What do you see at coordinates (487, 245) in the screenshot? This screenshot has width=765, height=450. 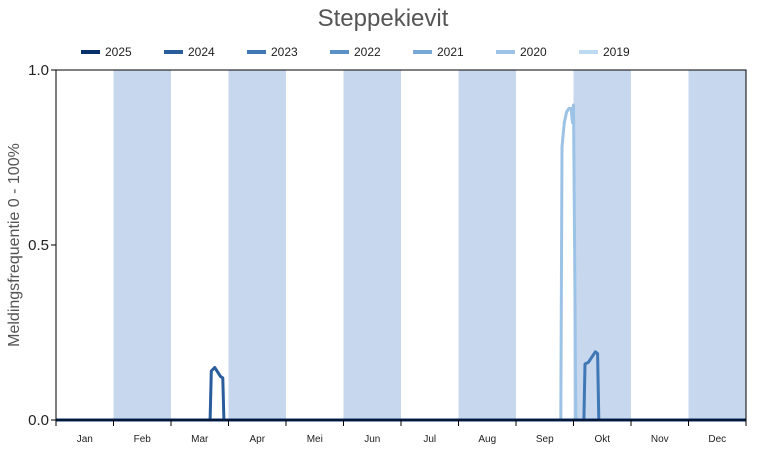 I see `month-band-aug` at bounding box center [487, 245].